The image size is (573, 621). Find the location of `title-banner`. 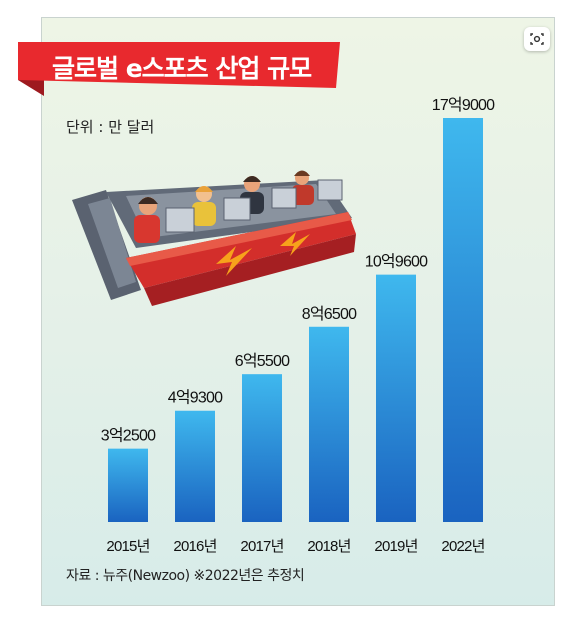

title-banner is located at coordinates (179, 69).